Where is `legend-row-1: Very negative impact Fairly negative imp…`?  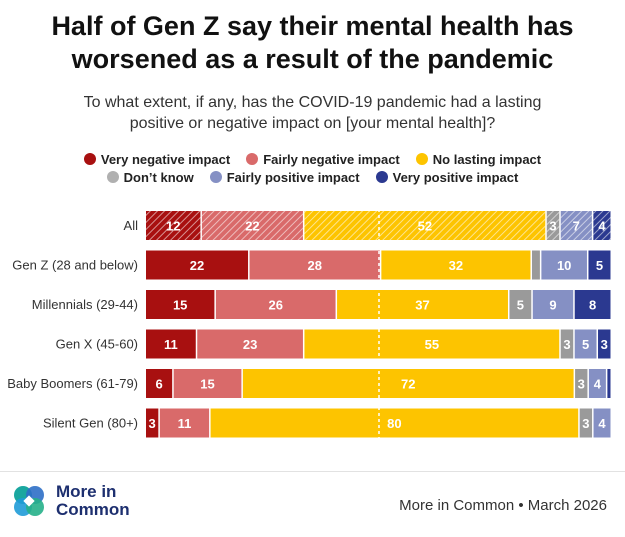
legend-row-1: Very negative impact Fairly negative imp… is located at coordinates (312, 159).